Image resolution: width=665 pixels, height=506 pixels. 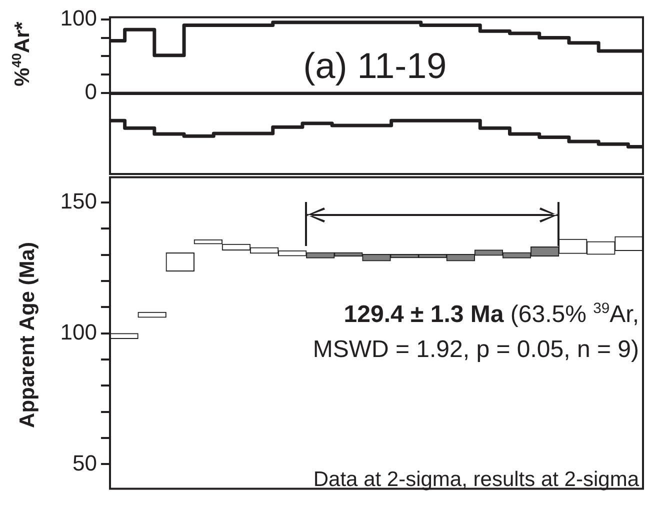 What do you see at coordinates (375, 66) in the screenshot?
I see `annotation: (a) 11-19` at bounding box center [375, 66].